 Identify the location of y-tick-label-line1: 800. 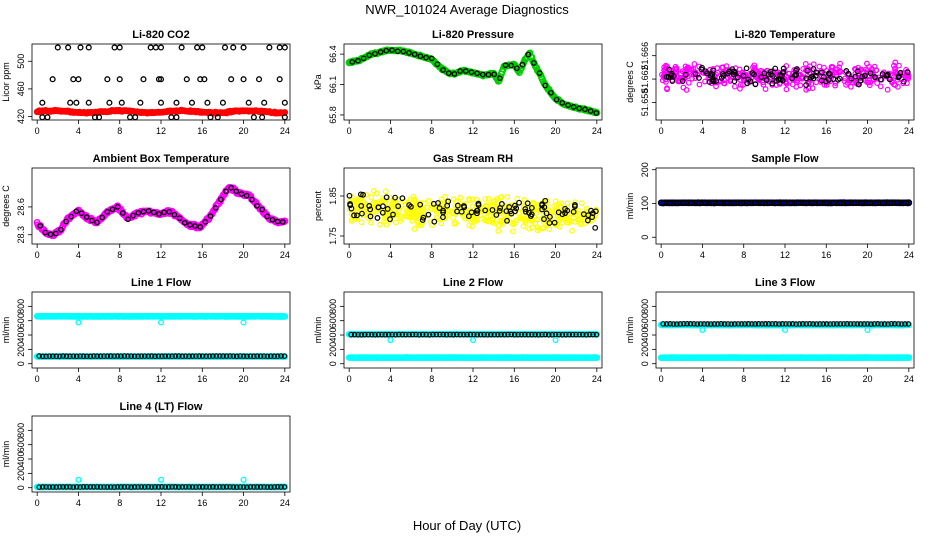
(21, 306).